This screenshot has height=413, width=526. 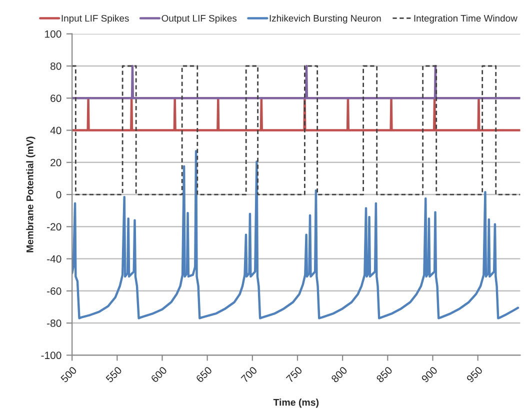 I want to click on x-tick-label: 800, so click(x=339, y=374).